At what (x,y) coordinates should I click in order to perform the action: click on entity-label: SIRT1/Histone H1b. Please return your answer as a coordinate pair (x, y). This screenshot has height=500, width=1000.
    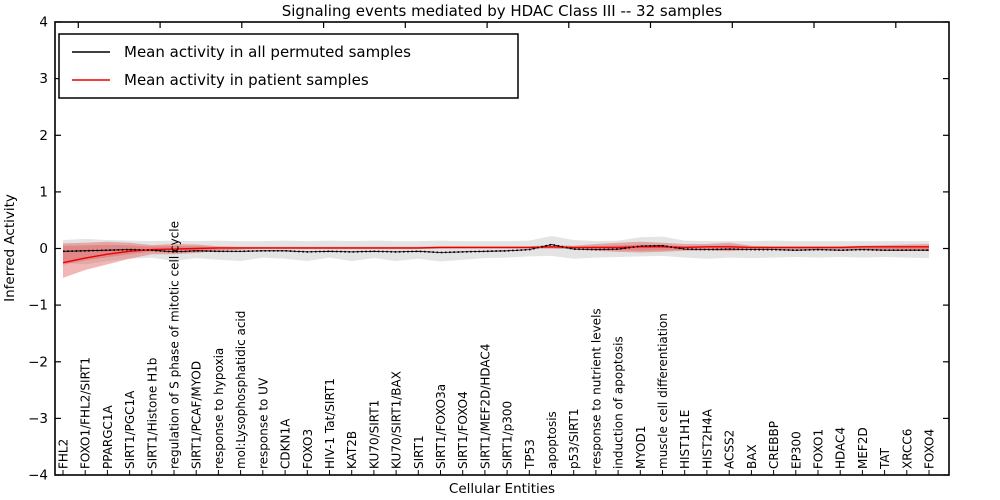
    Looking at the image, I should click on (152, 413).